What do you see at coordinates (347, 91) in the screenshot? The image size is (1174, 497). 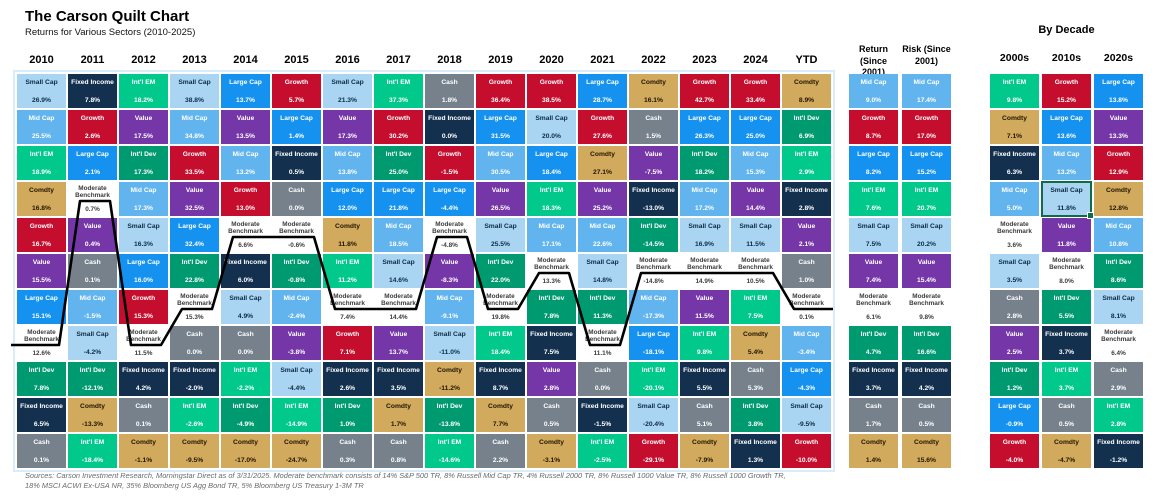 I see `cell-2016-small-cap: Small Cap 21.3%` at bounding box center [347, 91].